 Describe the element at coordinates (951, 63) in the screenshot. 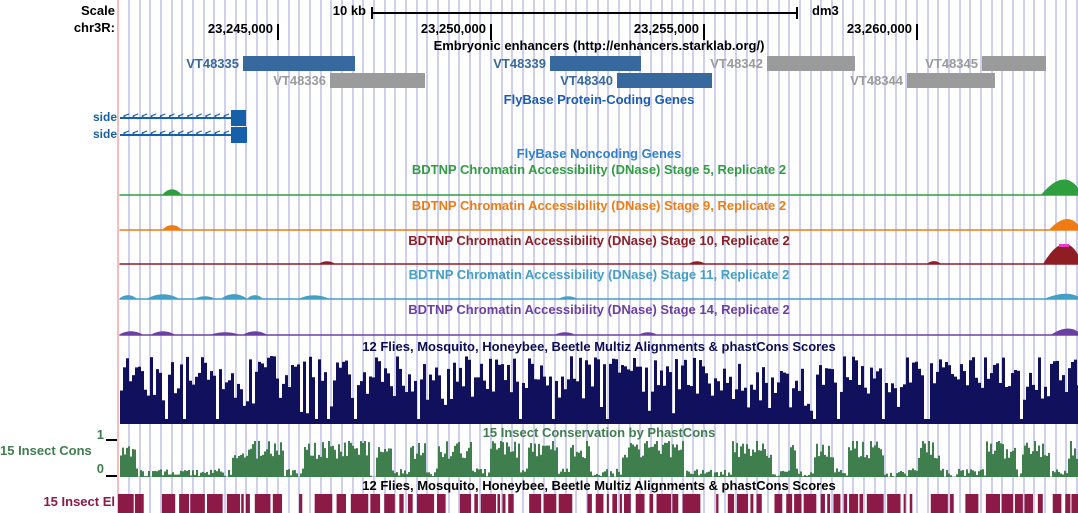

I see `enhancer-label: VT48345` at that location.